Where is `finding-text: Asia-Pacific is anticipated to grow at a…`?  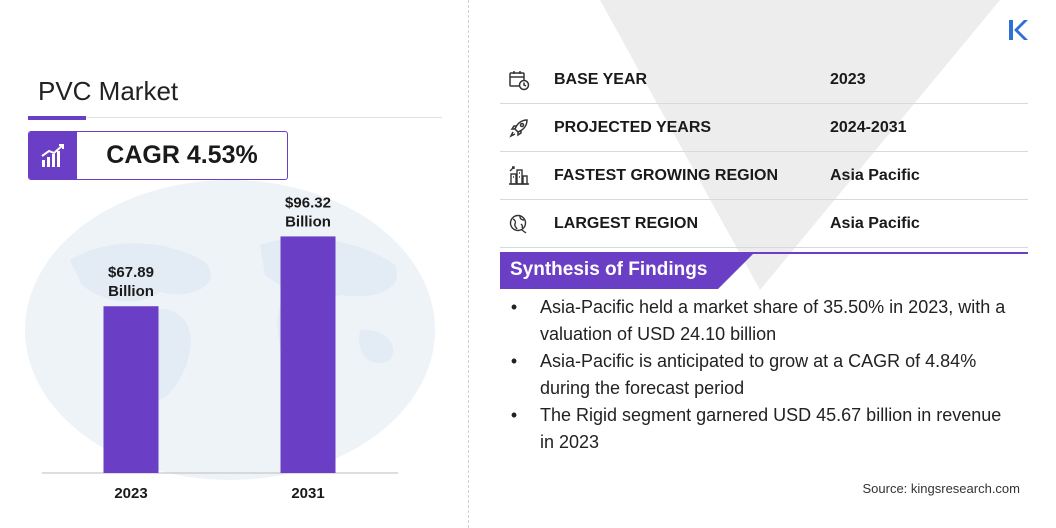 finding-text: Asia-Pacific is anticipated to grow at a… is located at coordinates (758, 374).